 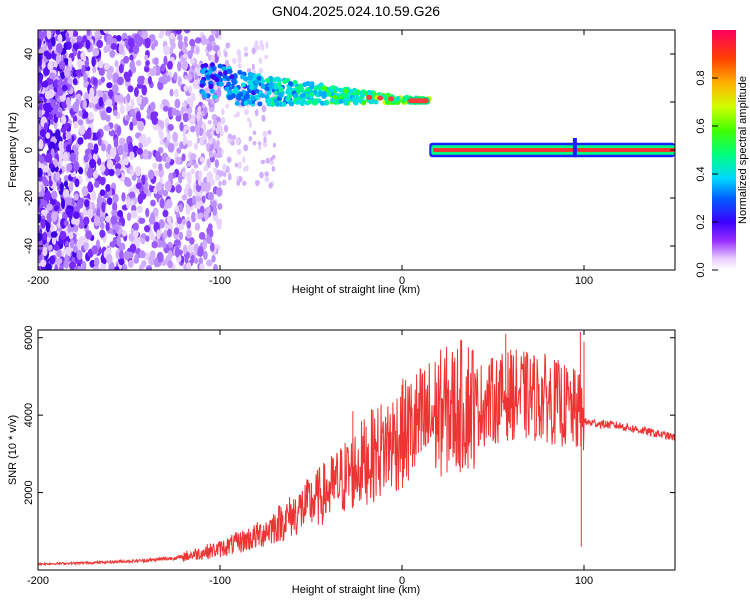 What do you see at coordinates (220, 281) in the screenshot?
I see `x-tick-label: -100` at bounding box center [220, 281].